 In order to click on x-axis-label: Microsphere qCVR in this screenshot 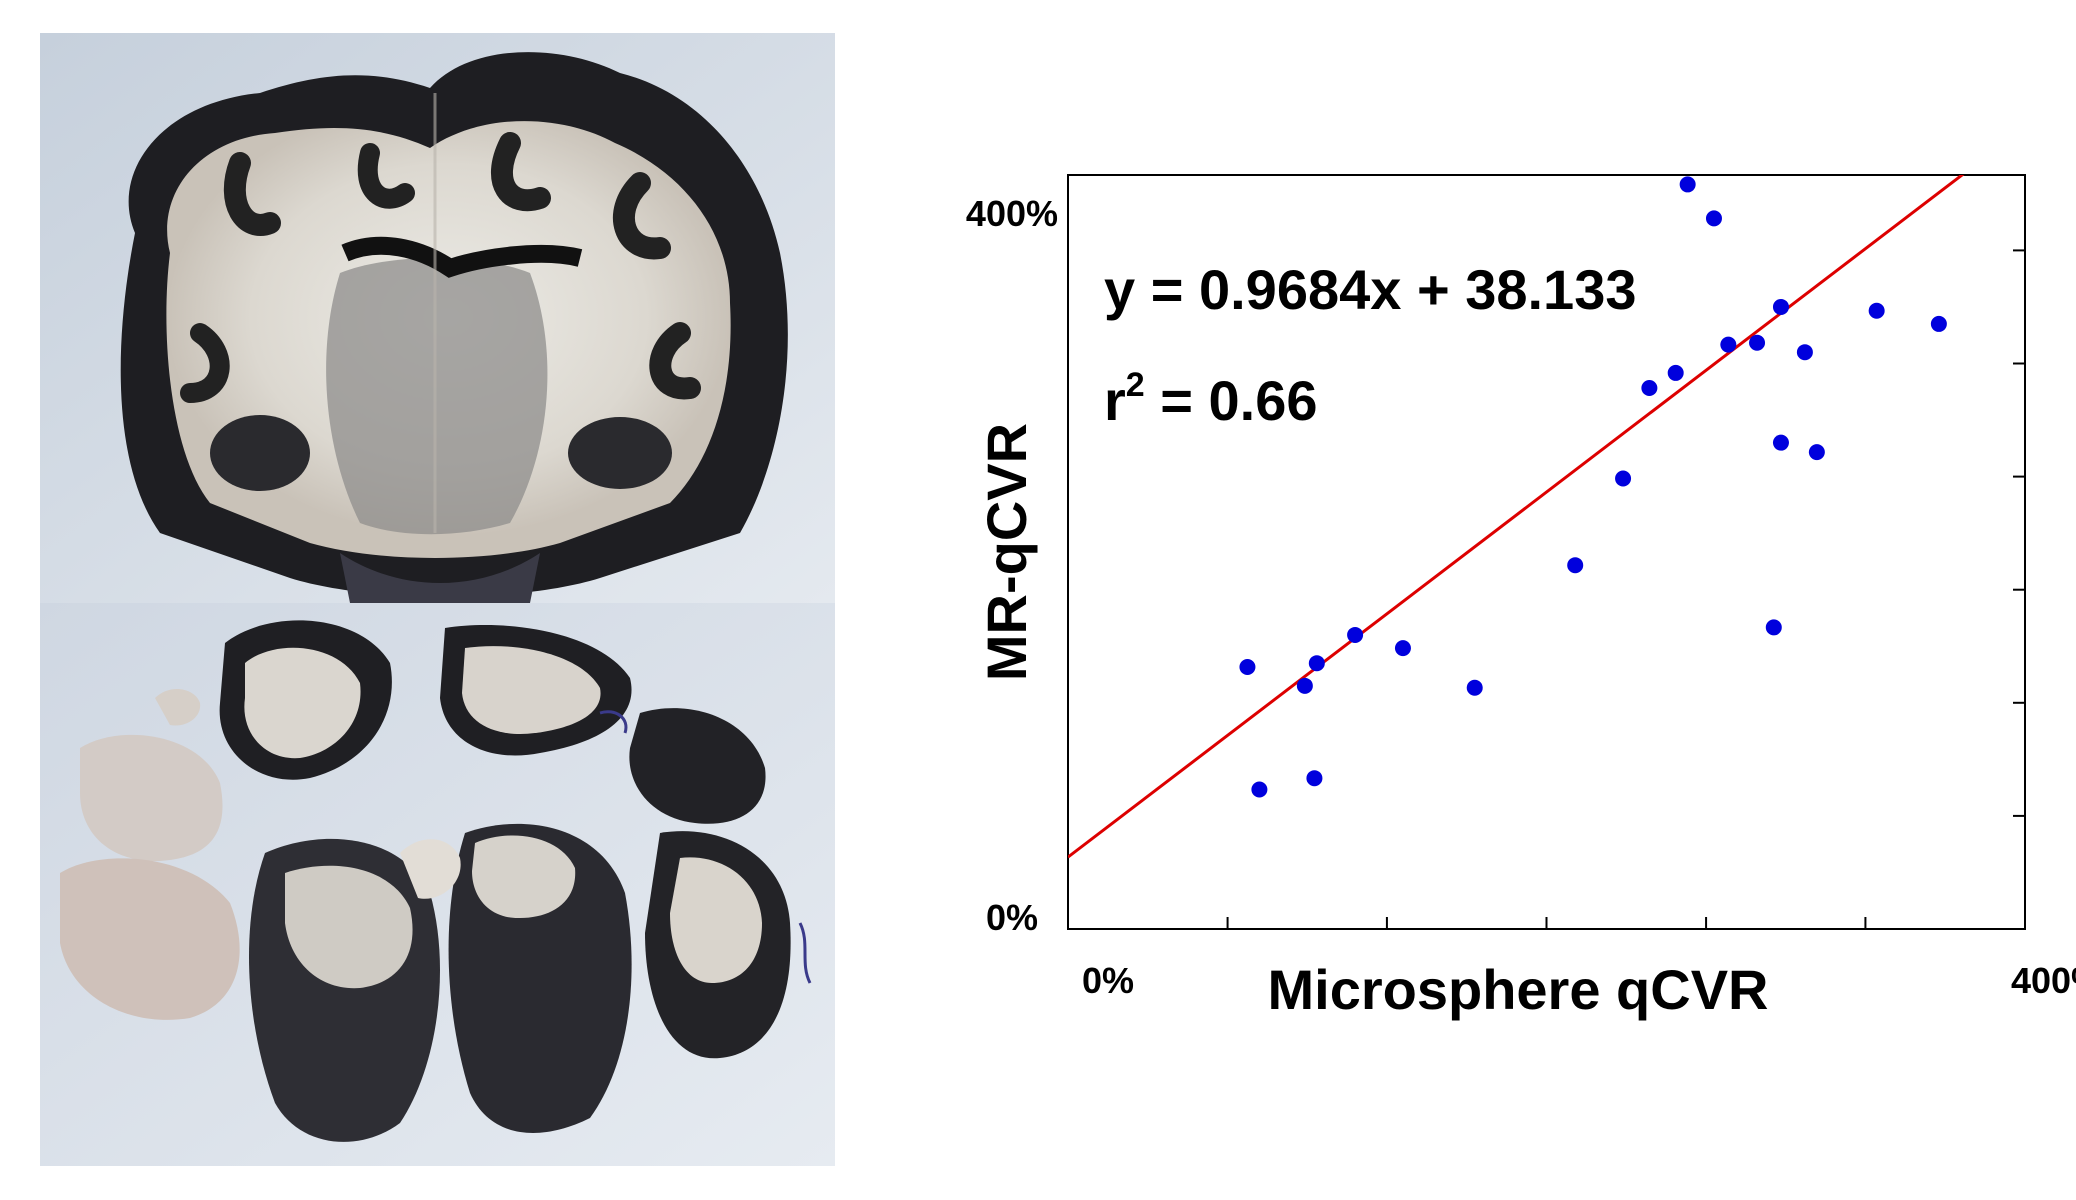, I will do `click(1518, 989)`.